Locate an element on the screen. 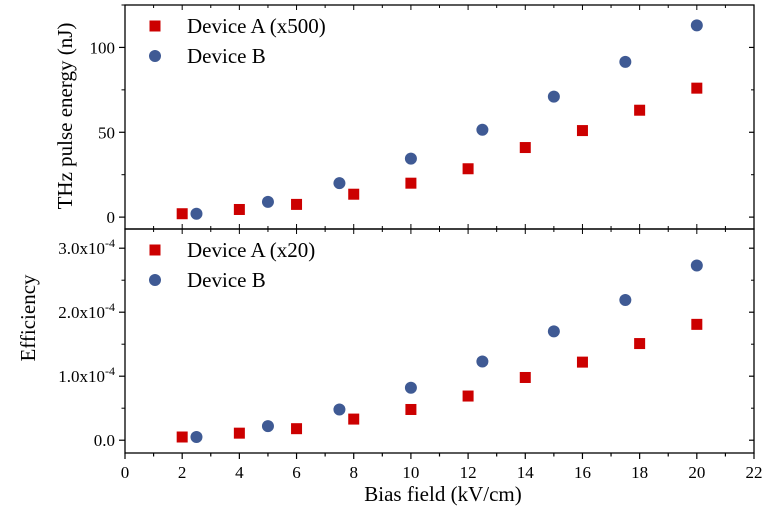 This screenshot has height=510, width=766. y-axis-title-efficiency: Efficiency is located at coordinates (28, 318).